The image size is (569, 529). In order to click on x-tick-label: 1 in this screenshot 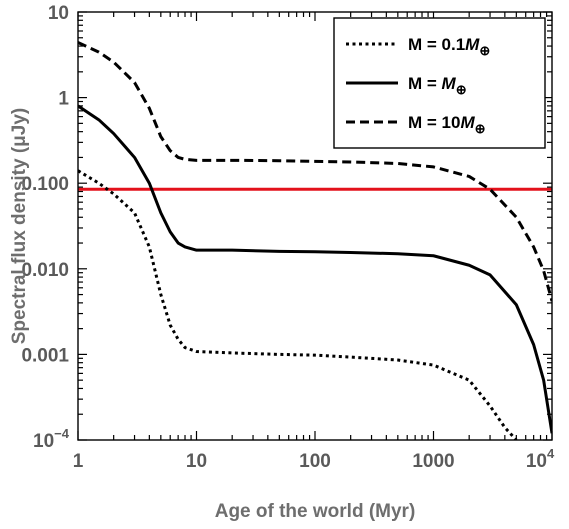, I will do `click(78, 461)`.